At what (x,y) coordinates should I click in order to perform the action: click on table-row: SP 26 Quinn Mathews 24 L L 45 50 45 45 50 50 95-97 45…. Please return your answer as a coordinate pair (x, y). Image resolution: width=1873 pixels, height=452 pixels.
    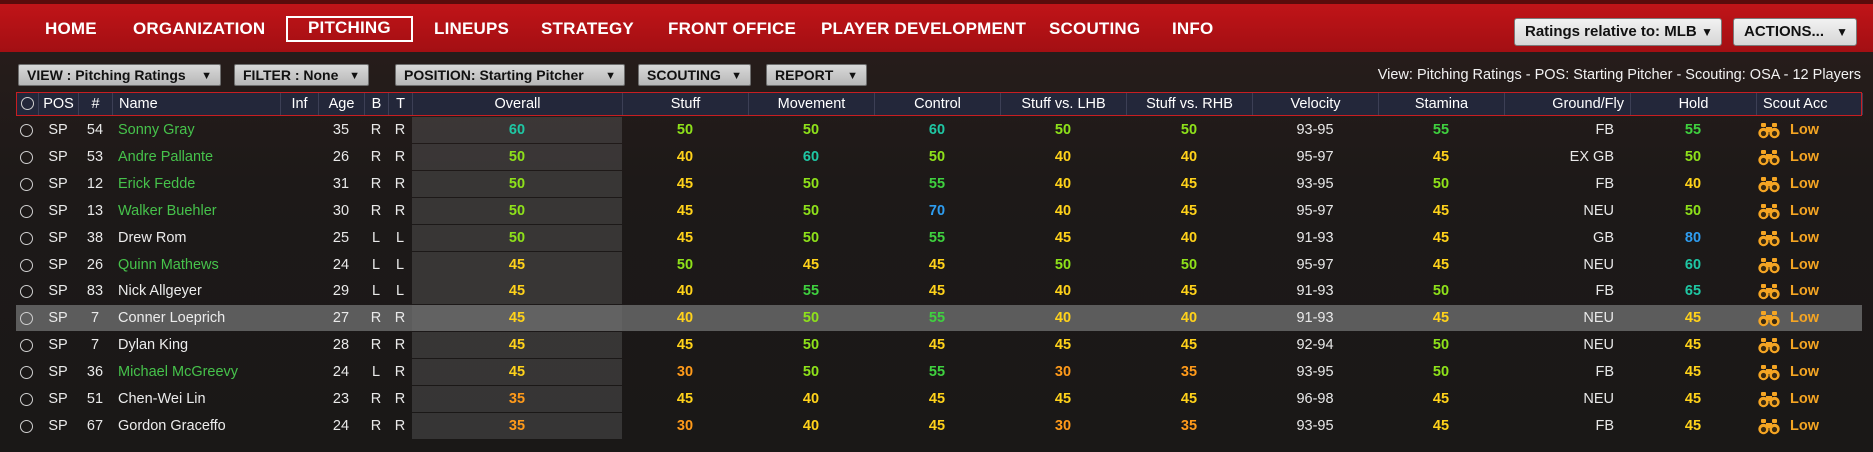
    Looking at the image, I should click on (939, 264).